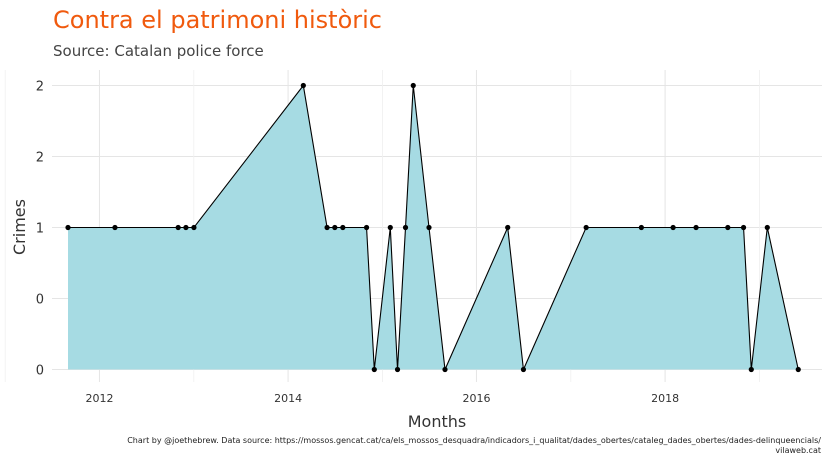 The width and height of the screenshot is (829, 466). Describe the element at coordinates (382, 398) in the screenshot. I see `x-tick-labels: 2012 2014 2016 2018` at that location.